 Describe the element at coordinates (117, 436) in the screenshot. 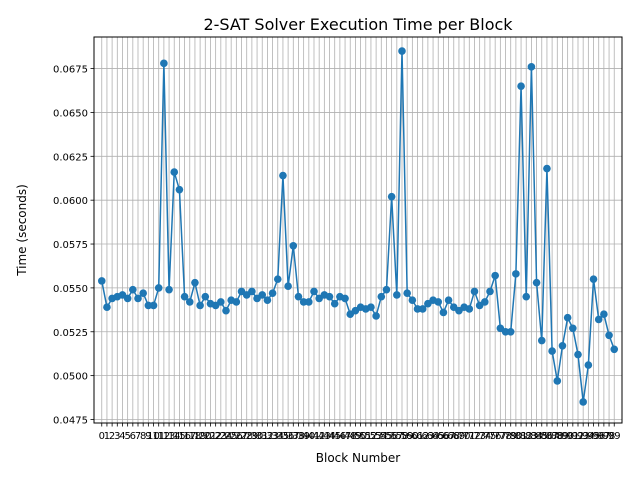

I see `x-tick-label: 3` at that location.